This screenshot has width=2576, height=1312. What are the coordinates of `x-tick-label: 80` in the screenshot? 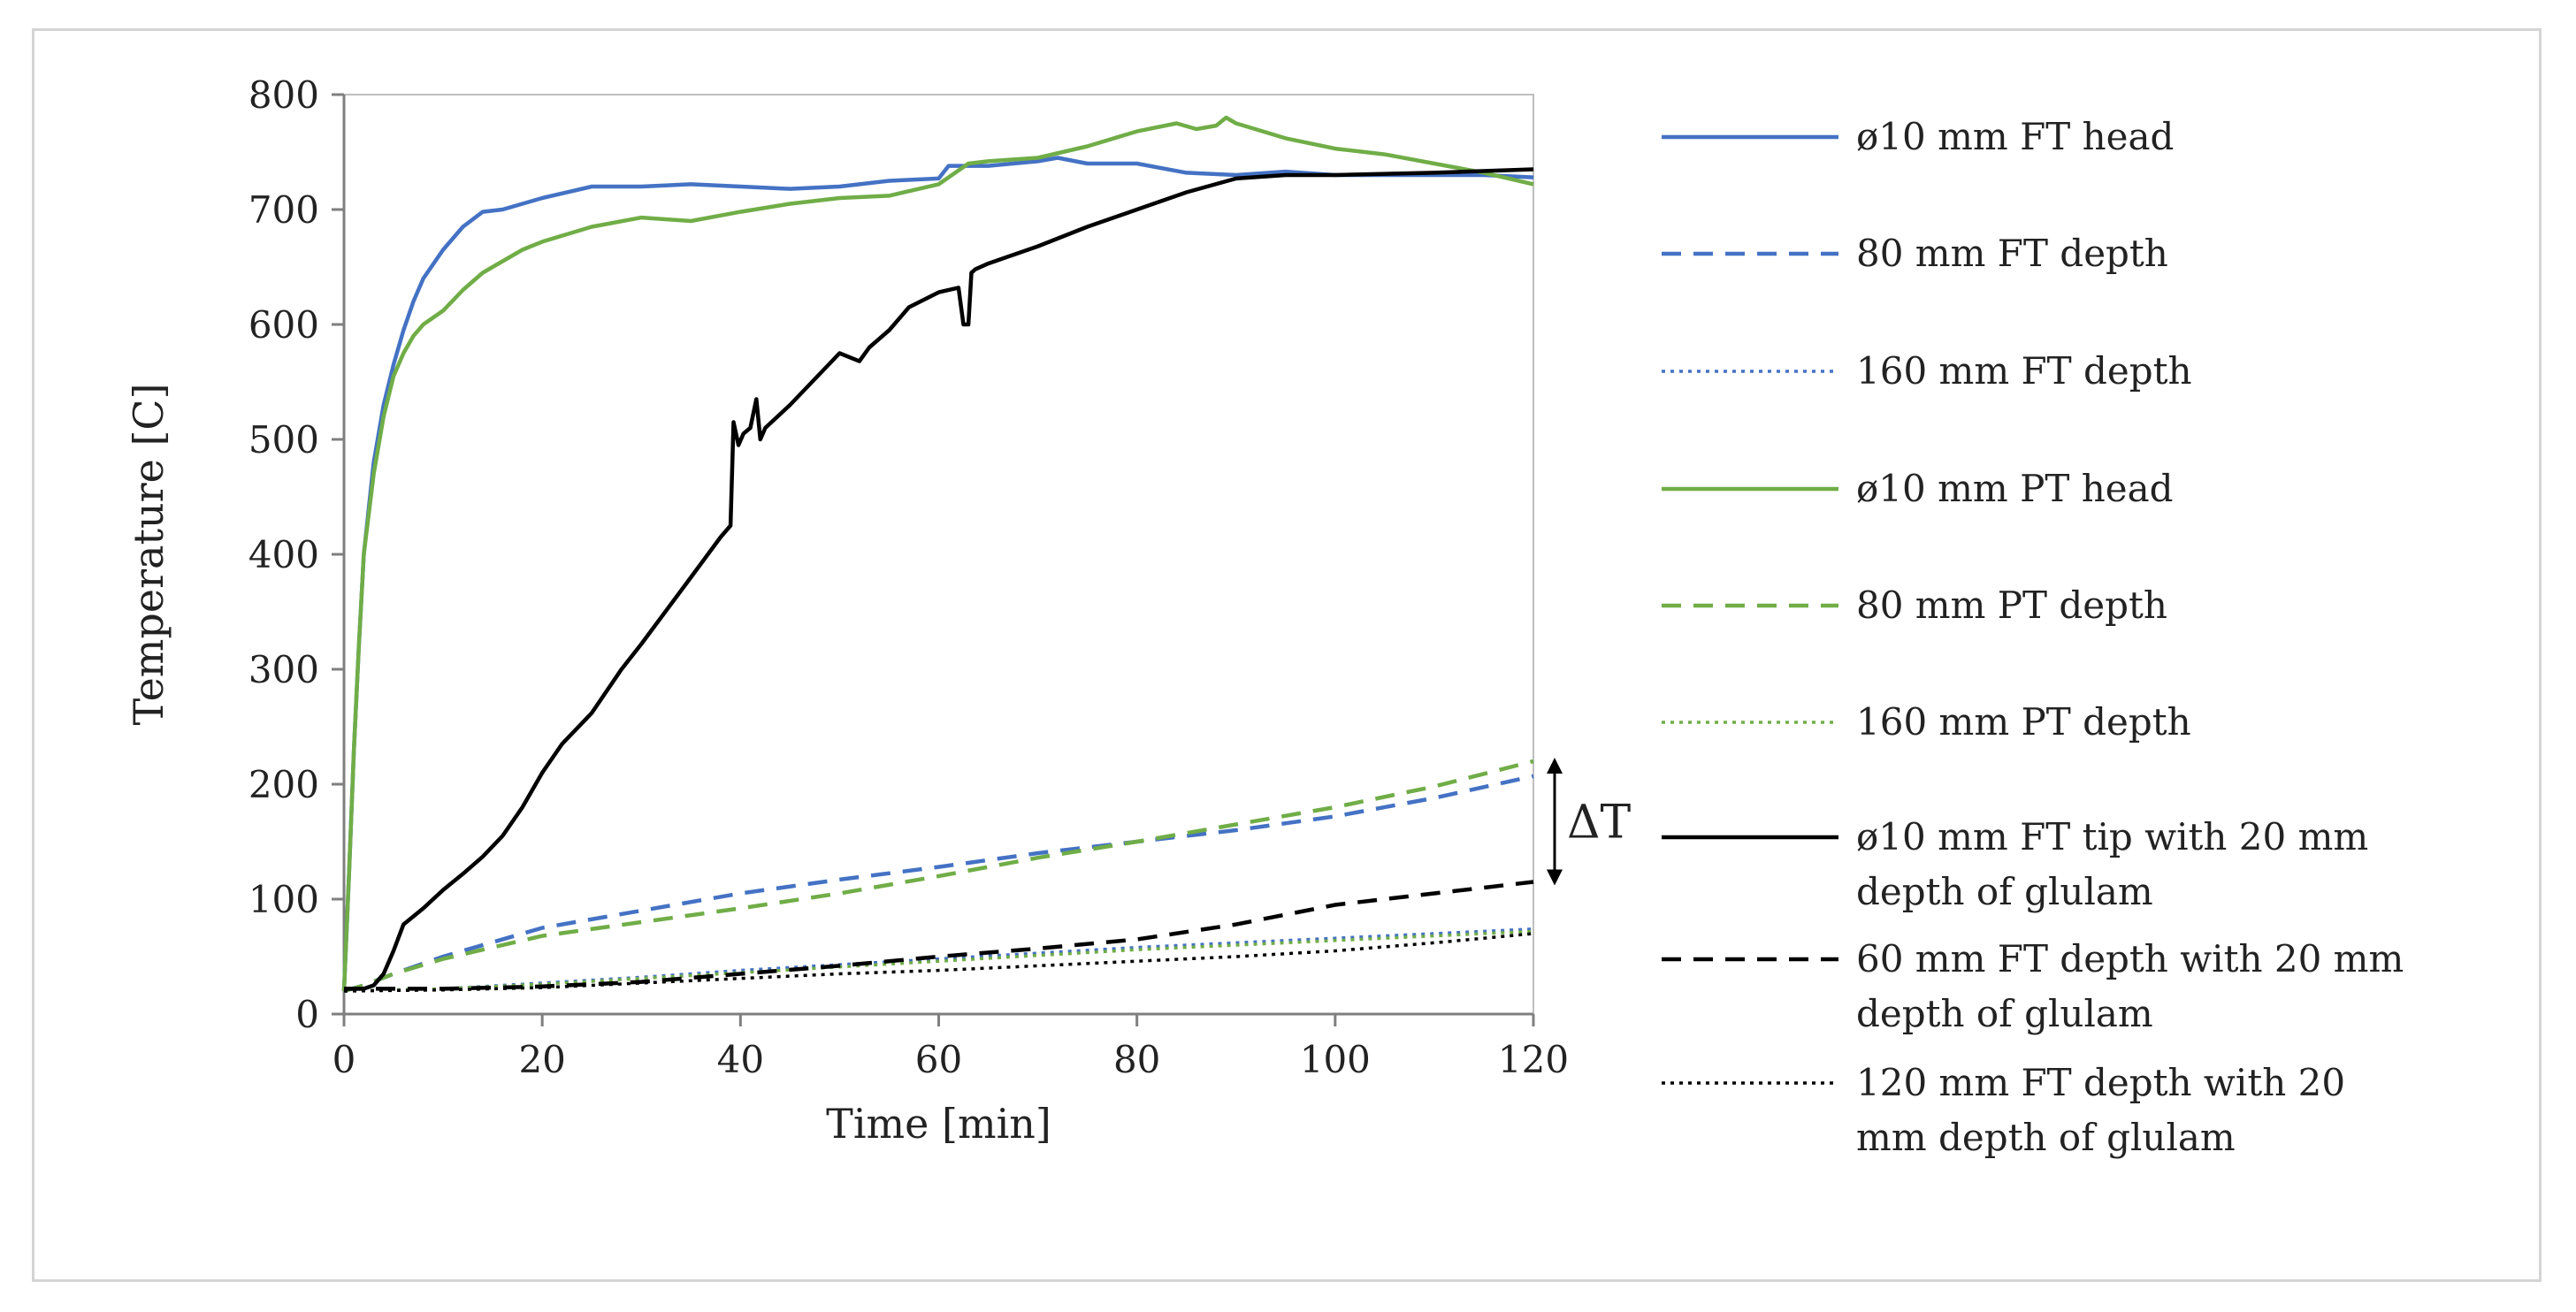 It's located at (1136, 1059).